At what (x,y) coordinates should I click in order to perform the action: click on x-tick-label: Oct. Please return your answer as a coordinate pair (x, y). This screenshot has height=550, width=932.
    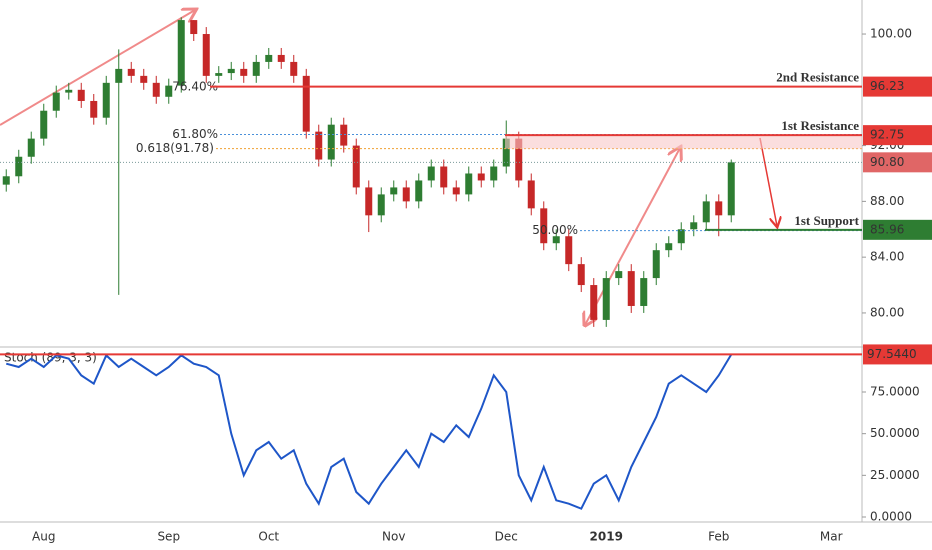
    Looking at the image, I should click on (268, 537).